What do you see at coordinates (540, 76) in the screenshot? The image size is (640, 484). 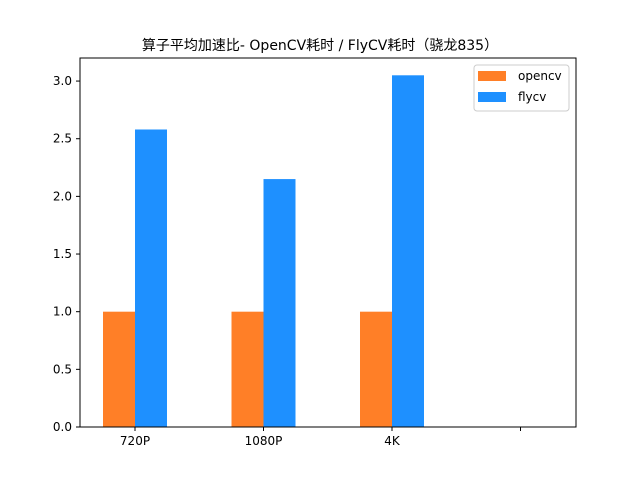 I see `legend-label-opencv: opencv` at bounding box center [540, 76].